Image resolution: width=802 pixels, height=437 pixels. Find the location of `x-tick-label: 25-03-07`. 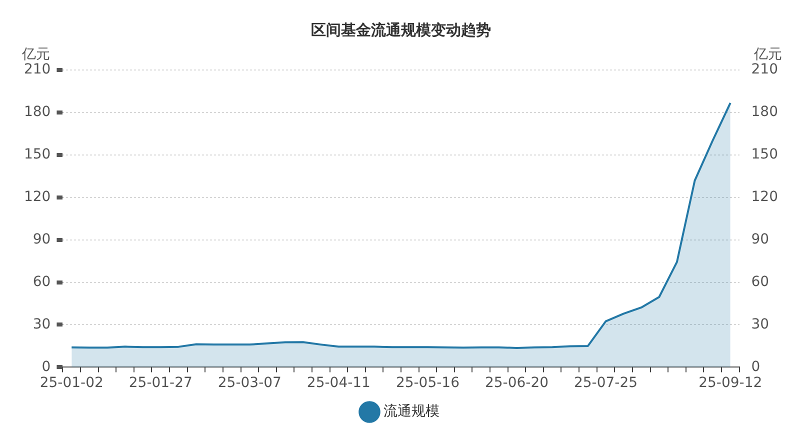

x-tick-label: 25-03-07 is located at coordinates (250, 383).